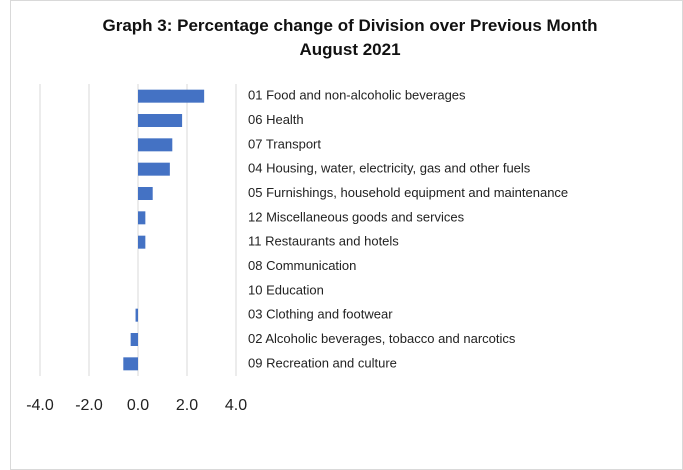 The image size is (683, 470). Describe the element at coordinates (89, 405) in the screenshot. I see `x-tick-label: -2.0` at that location.